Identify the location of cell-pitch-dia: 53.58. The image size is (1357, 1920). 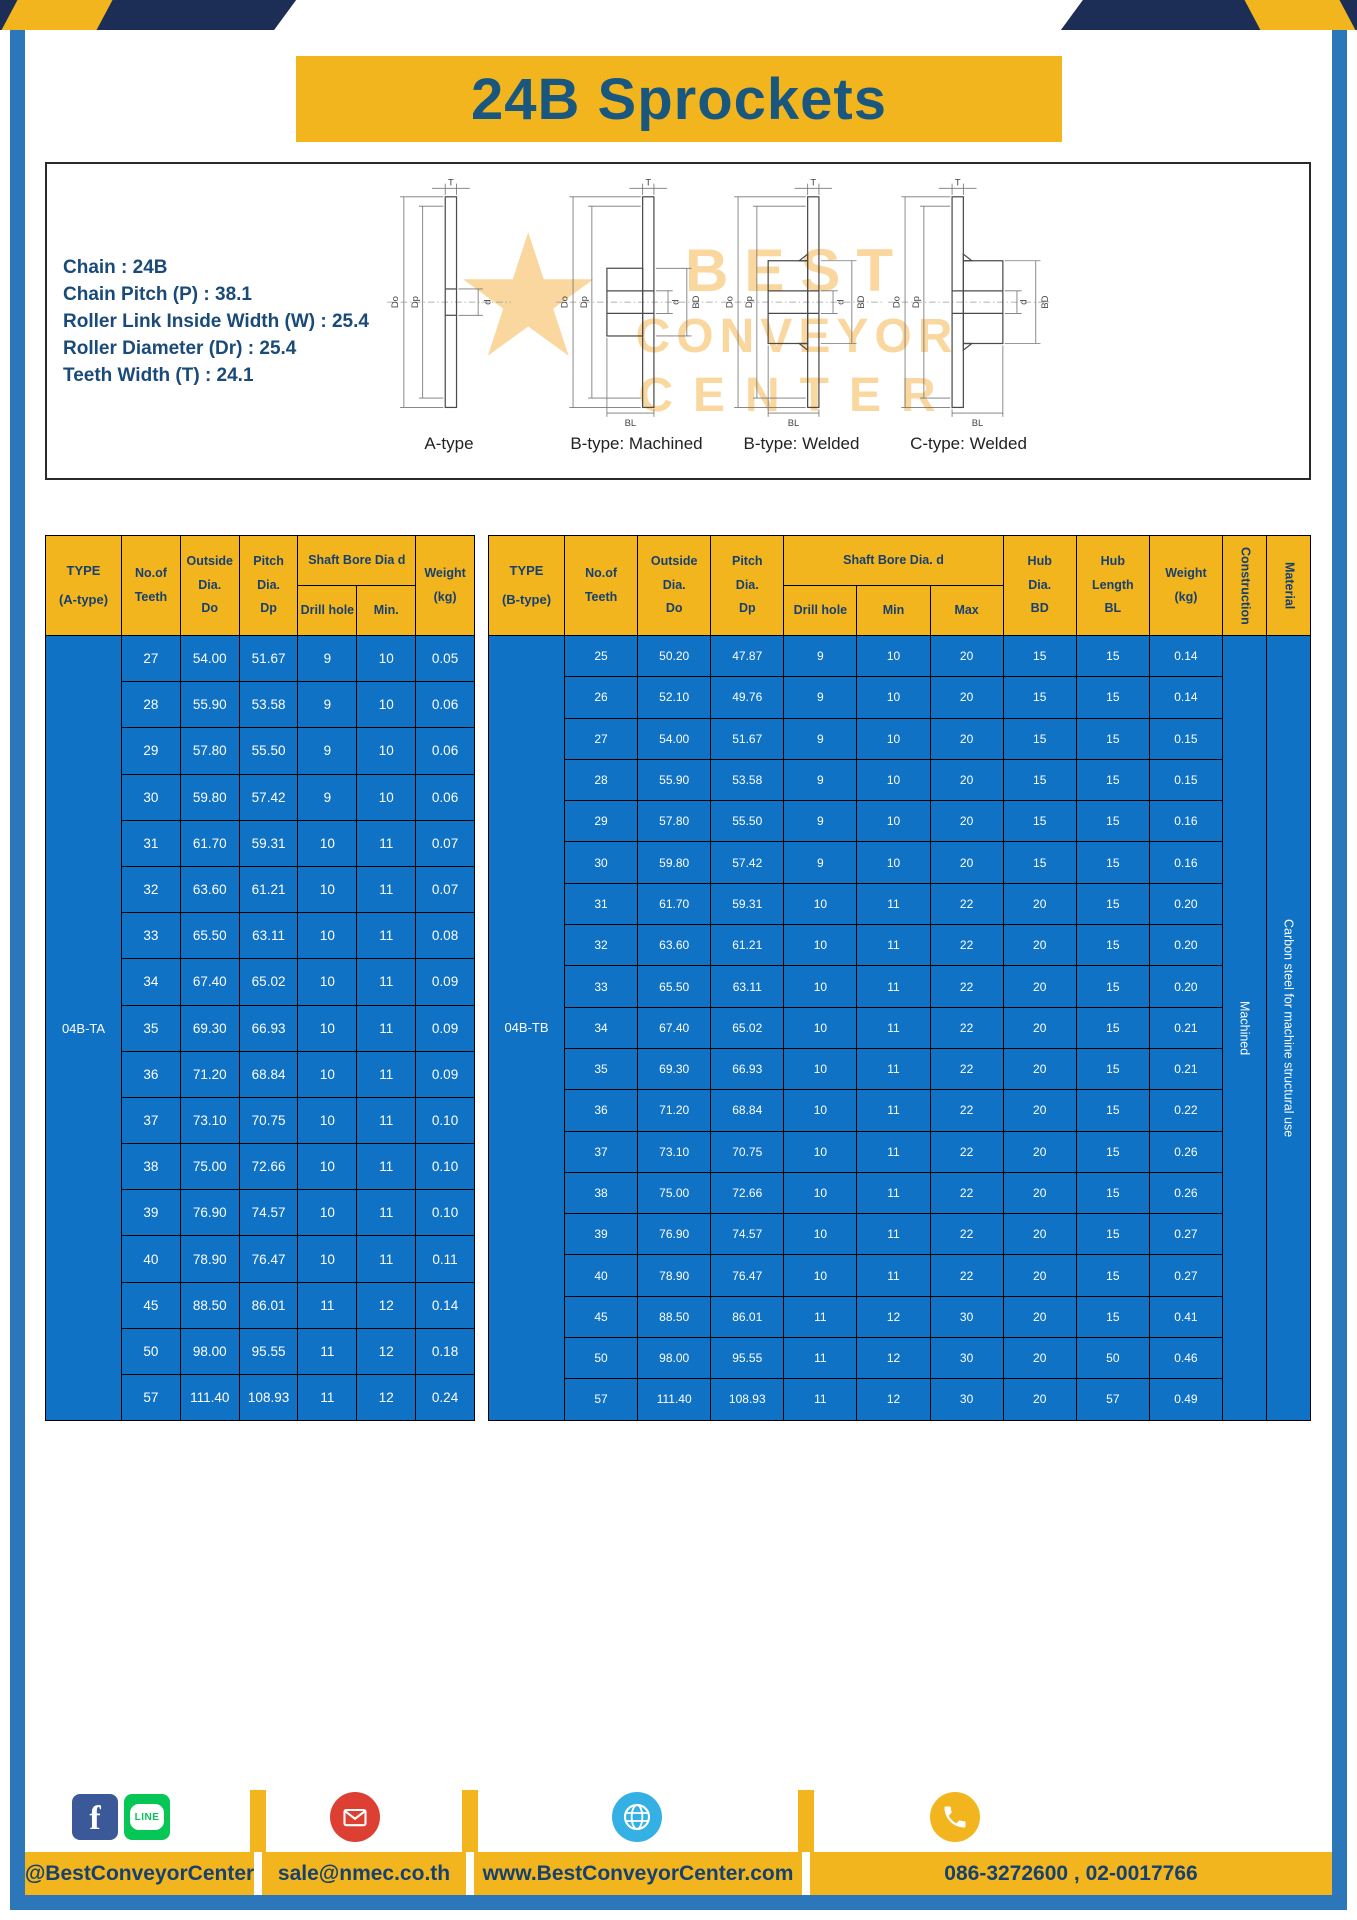
(747, 780).